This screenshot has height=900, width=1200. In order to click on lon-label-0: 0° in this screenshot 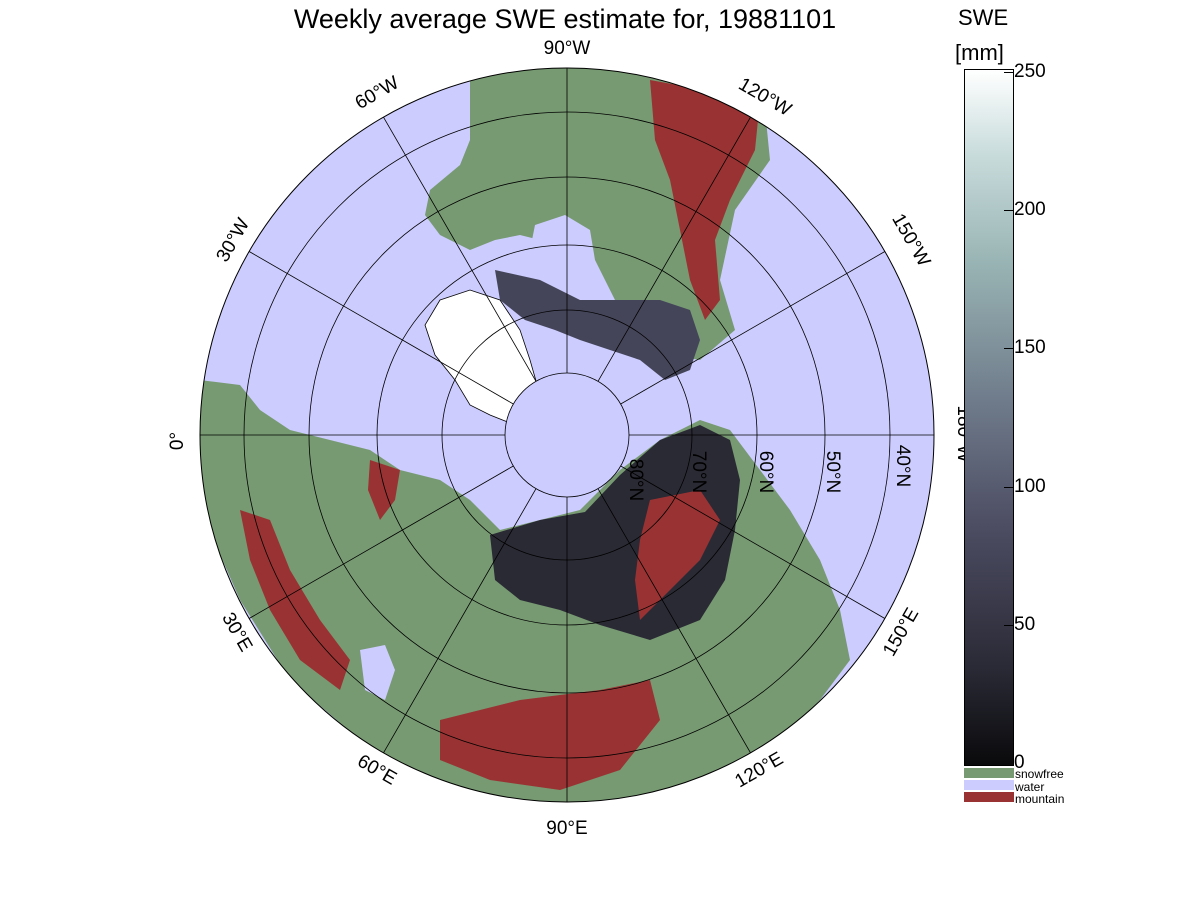, I will do `click(177, 441)`.